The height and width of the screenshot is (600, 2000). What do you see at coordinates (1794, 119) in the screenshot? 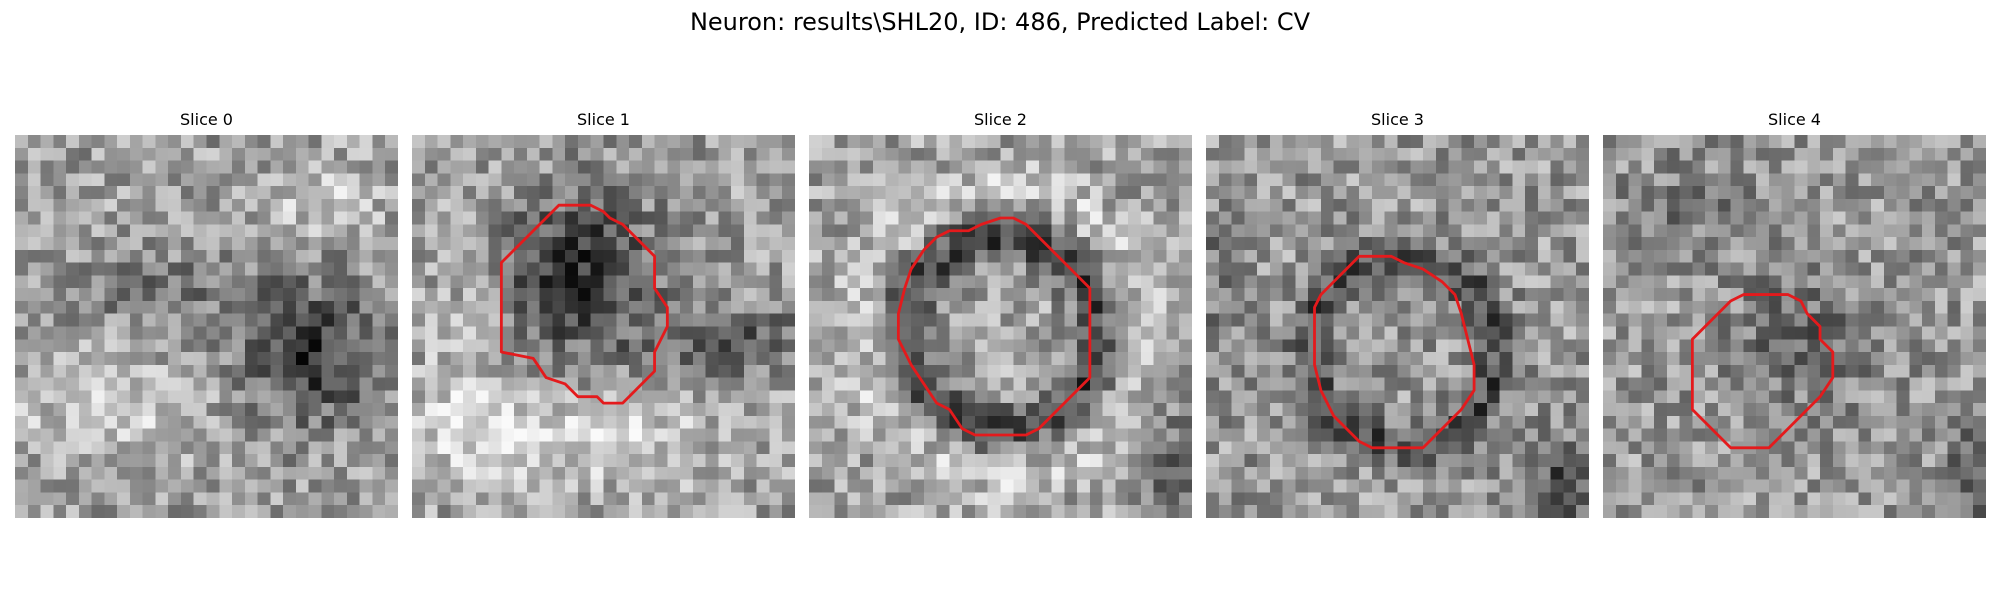
I see `slice-title: Slice 4` at bounding box center [1794, 119].